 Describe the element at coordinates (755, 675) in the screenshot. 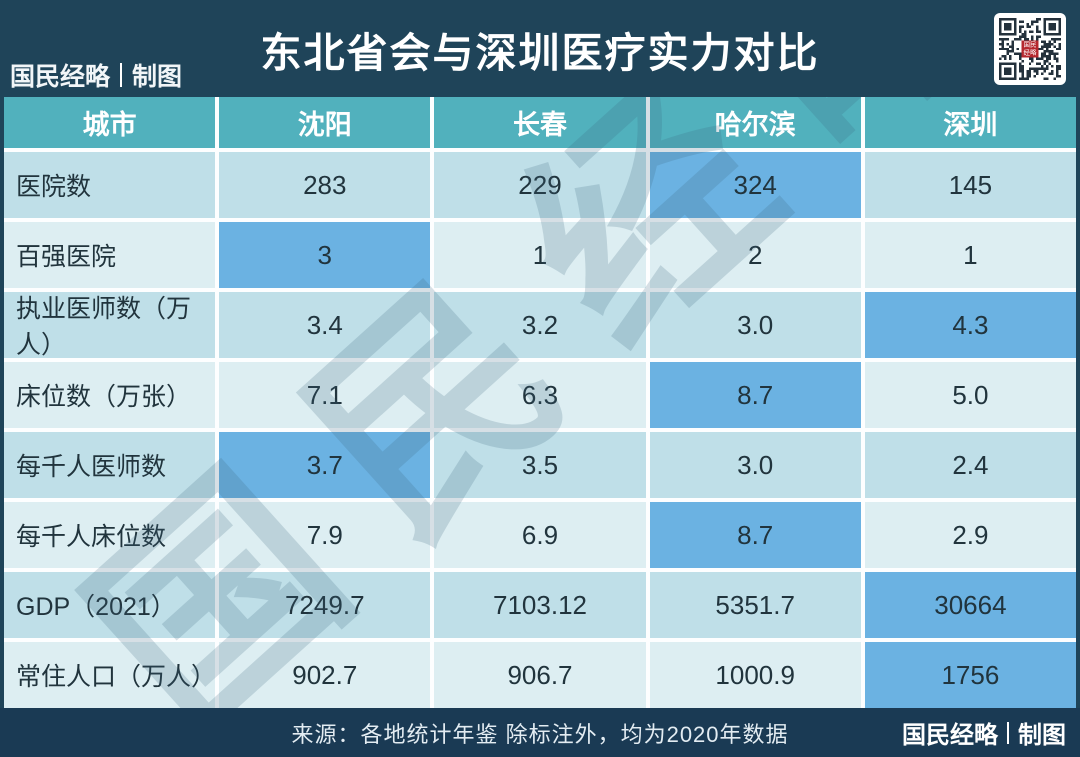

I see `table-cell: 1000.9` at that location.